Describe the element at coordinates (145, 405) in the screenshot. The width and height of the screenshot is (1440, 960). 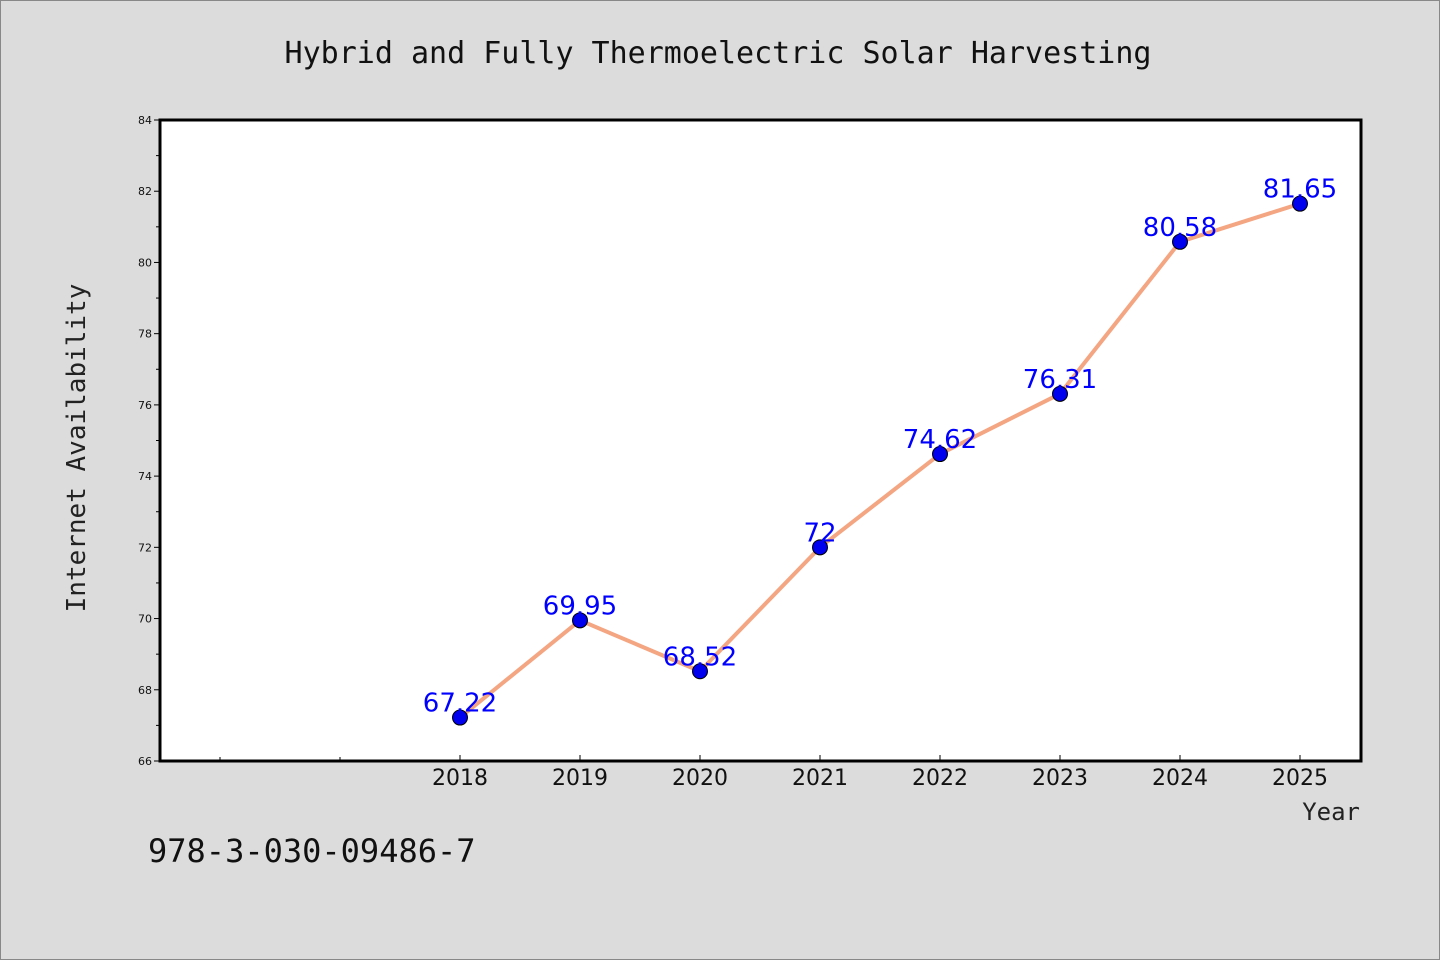
I see `y-tick-label: 76` at that location.